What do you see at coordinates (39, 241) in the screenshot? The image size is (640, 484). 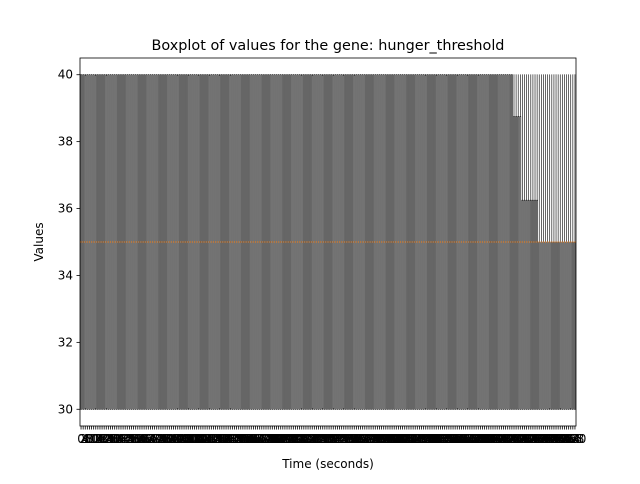 I see `y-axis-label: Values` at bounding box center [39, 241].